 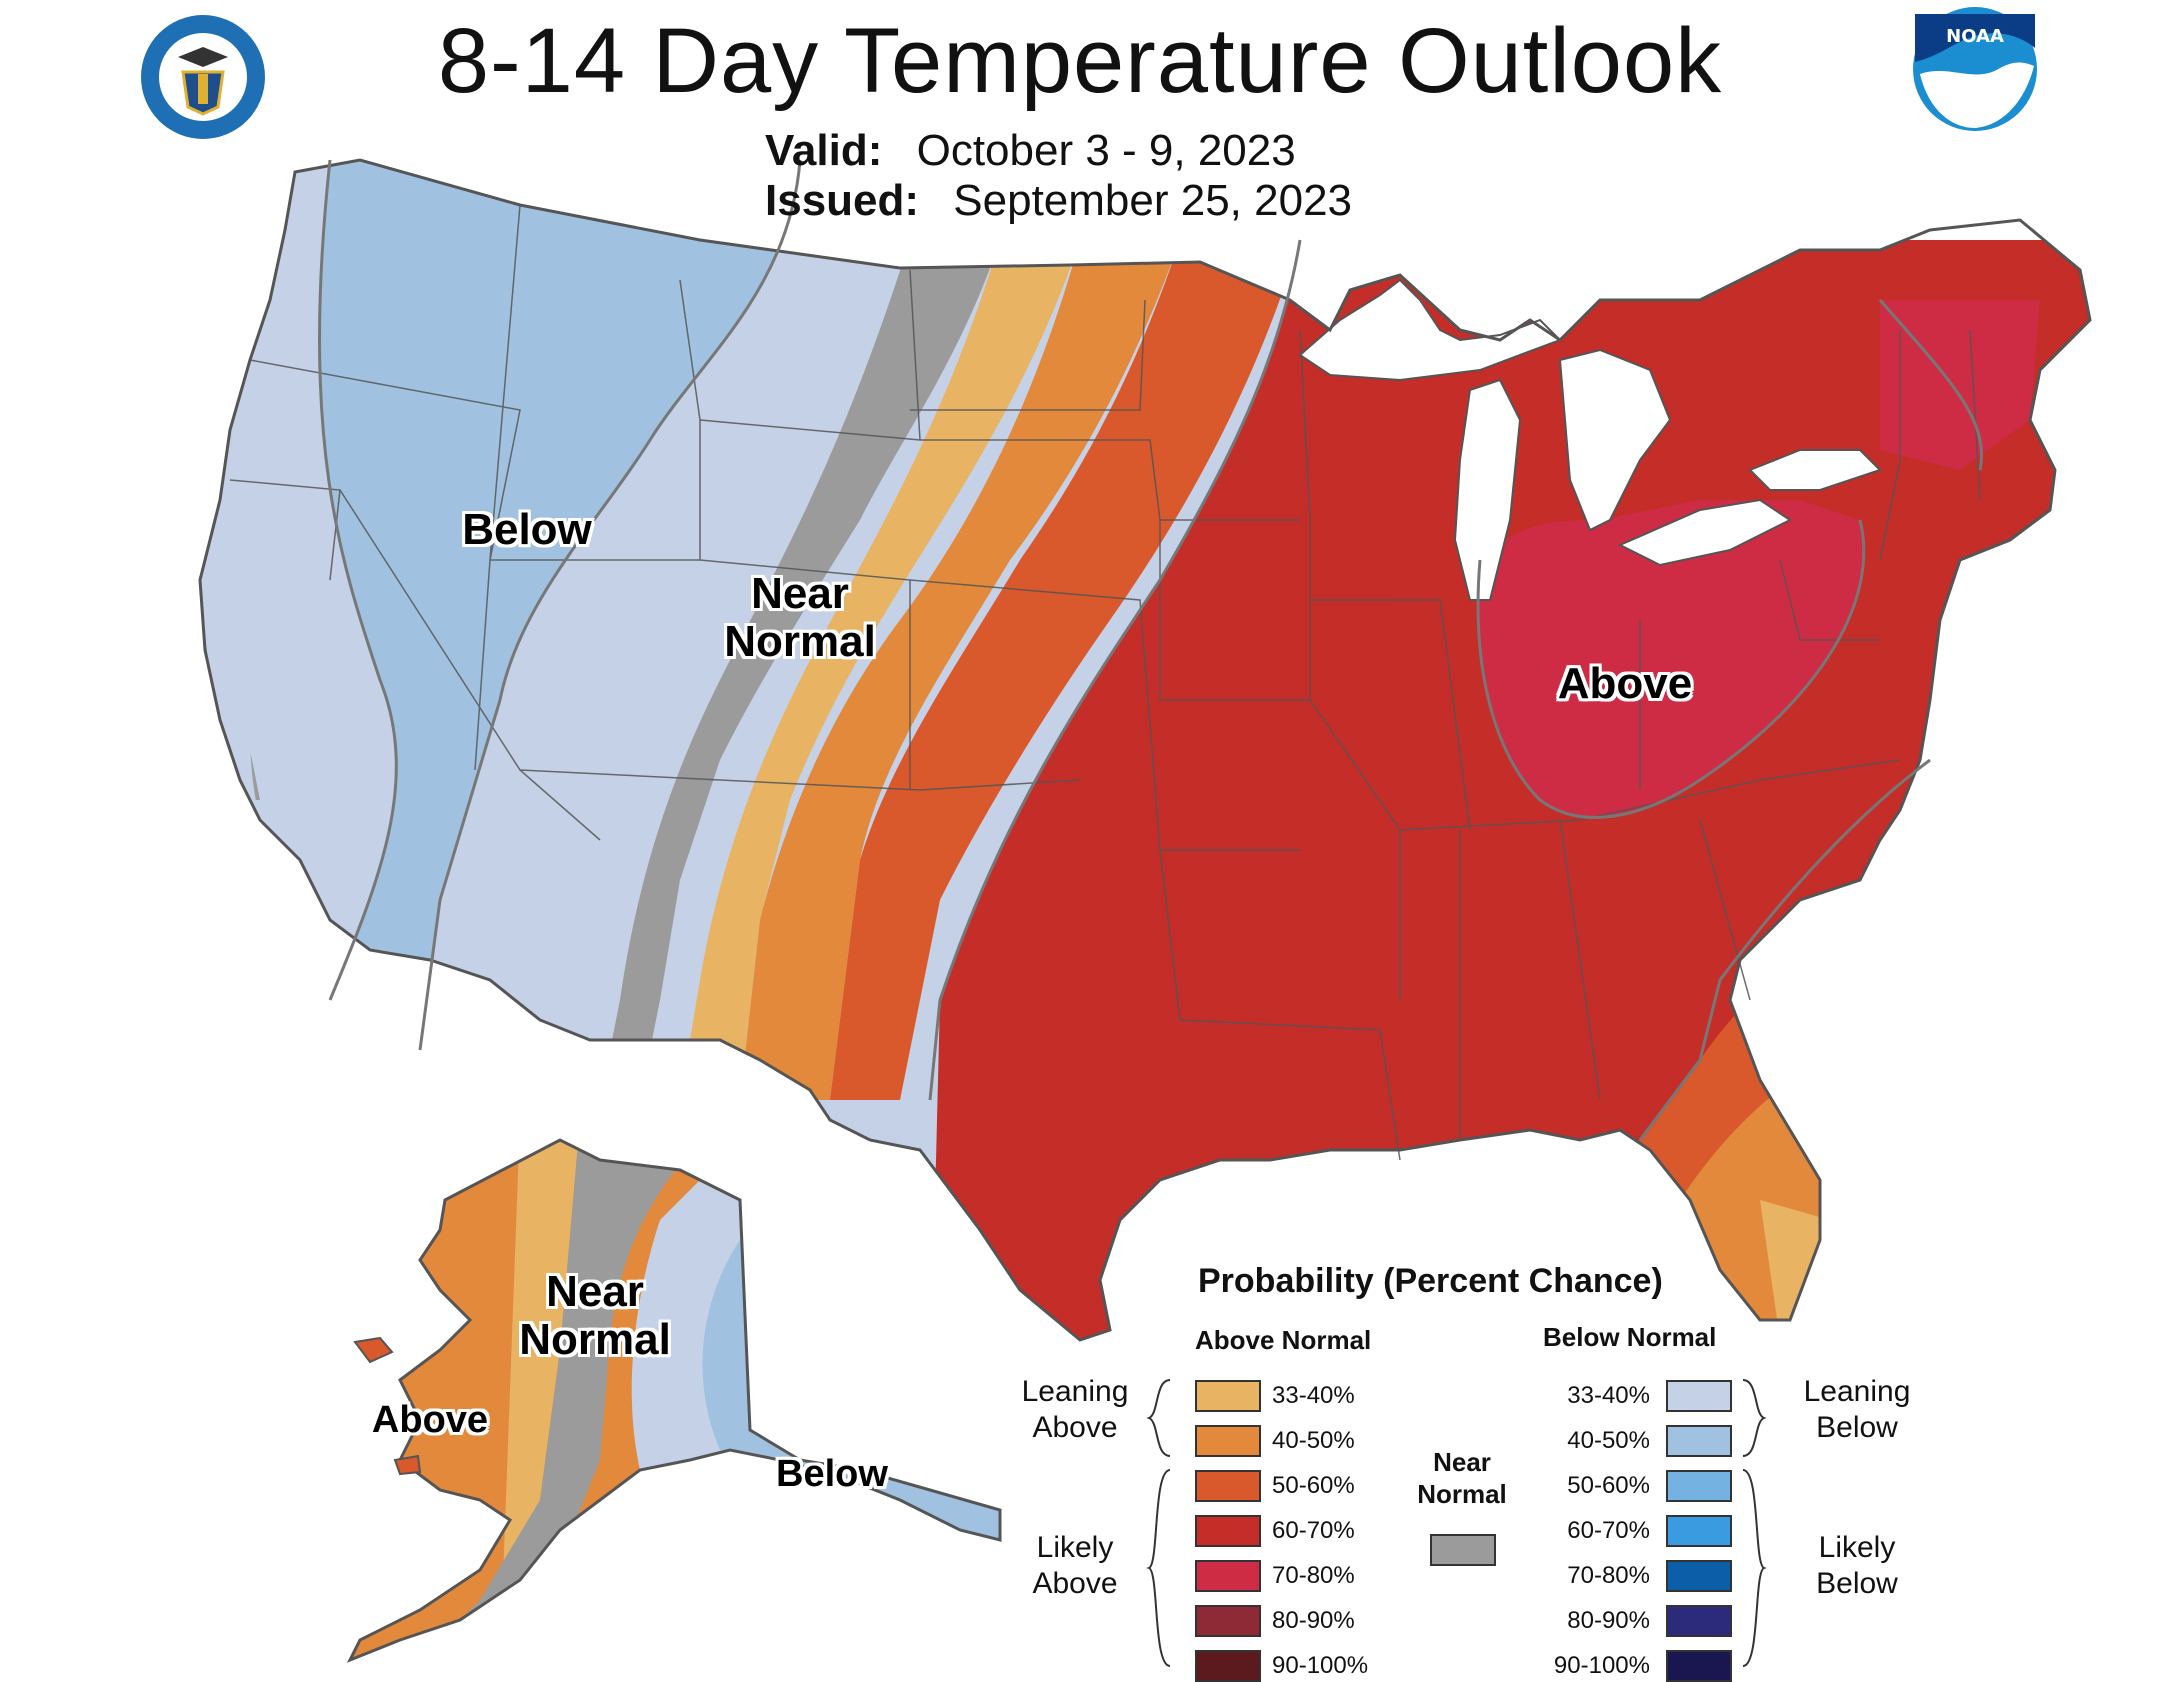 What do you see at coordinates (1153, 200) in the screenshot?
I see `issued-date: September 25, 2023` at bounding box center [1153, 200].